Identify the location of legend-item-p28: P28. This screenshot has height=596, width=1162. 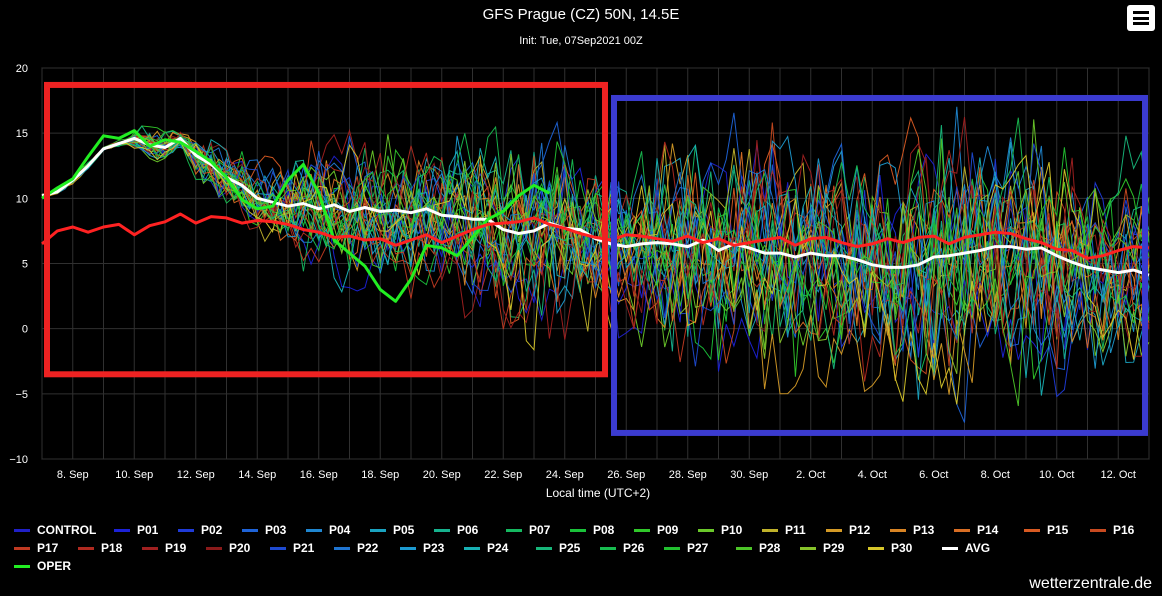
(758, 548).